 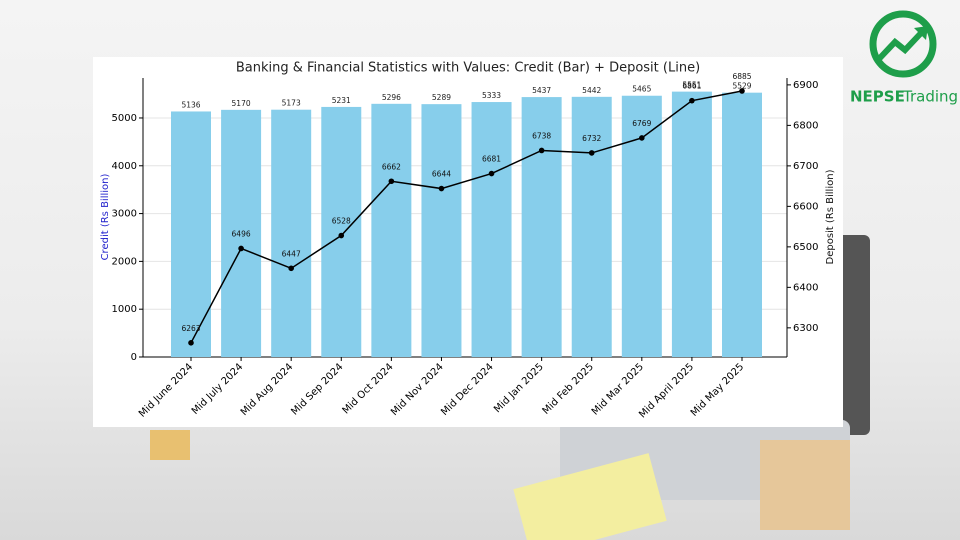 I want to click on point-value-label: 6769, so click(x=641, y=123).